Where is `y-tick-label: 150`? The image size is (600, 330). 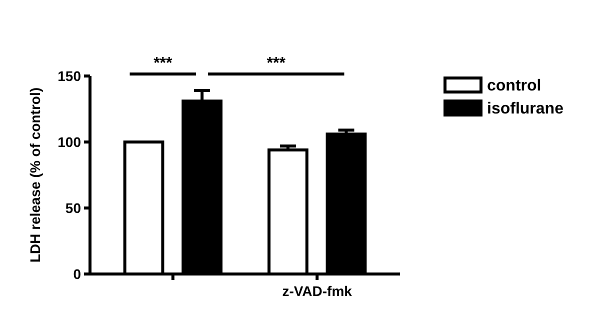
y-tick-label: 150 is located at coordinates (70, 76).